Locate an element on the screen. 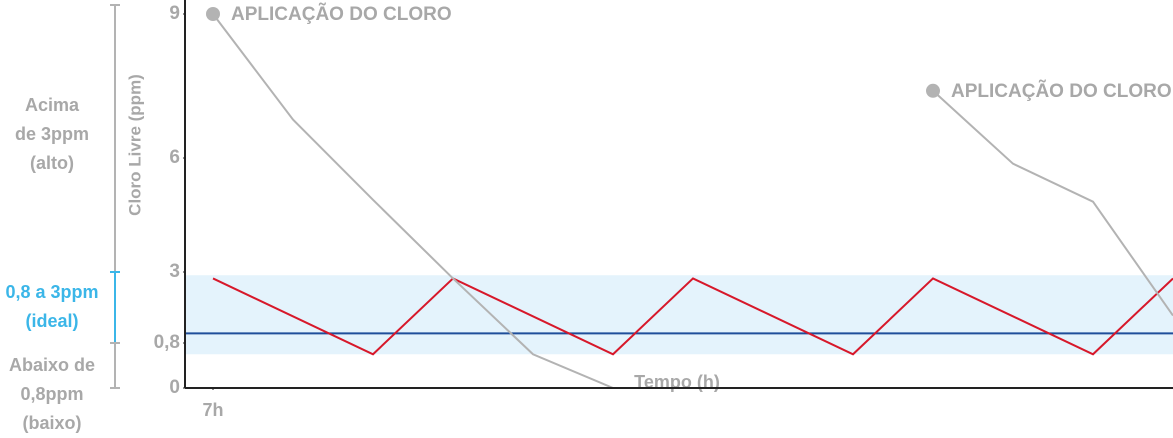  range-label: Acima is located at coordinates (52, 105).